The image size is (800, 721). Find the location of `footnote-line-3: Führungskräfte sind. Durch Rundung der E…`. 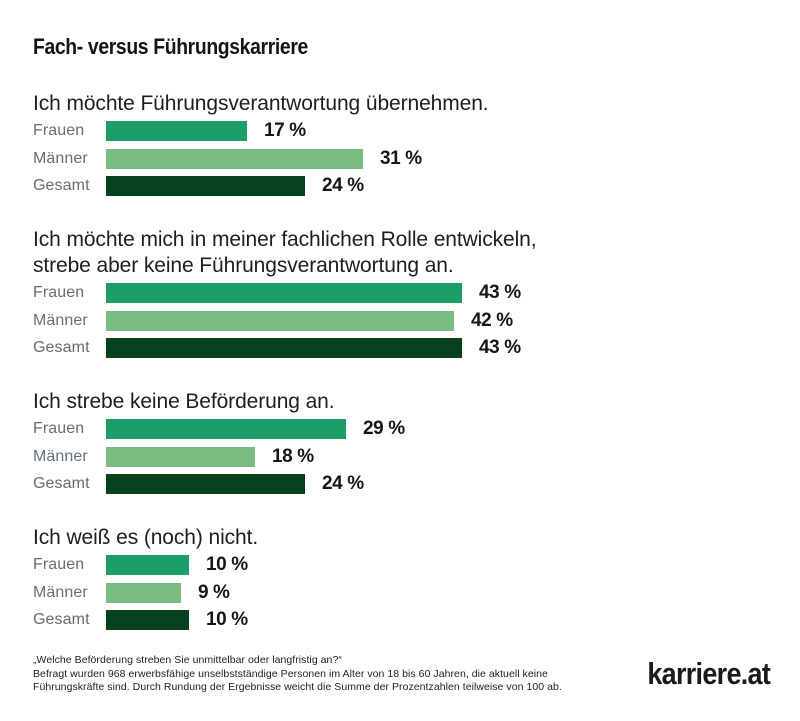

footnote-line-3: Führungskräfte sind. Durch Rundung der E… is located at coordinates (297, 687).